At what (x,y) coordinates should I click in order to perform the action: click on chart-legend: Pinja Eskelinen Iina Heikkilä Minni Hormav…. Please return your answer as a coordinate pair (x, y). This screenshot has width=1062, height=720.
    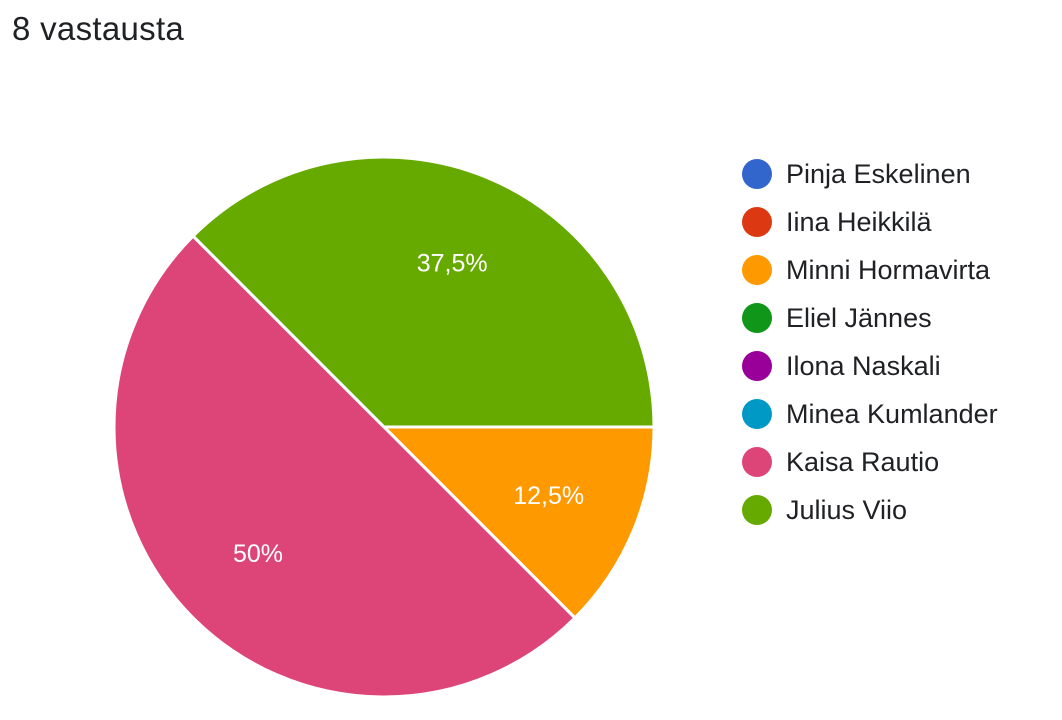
    Looking at the image, I should click on (870, 342).